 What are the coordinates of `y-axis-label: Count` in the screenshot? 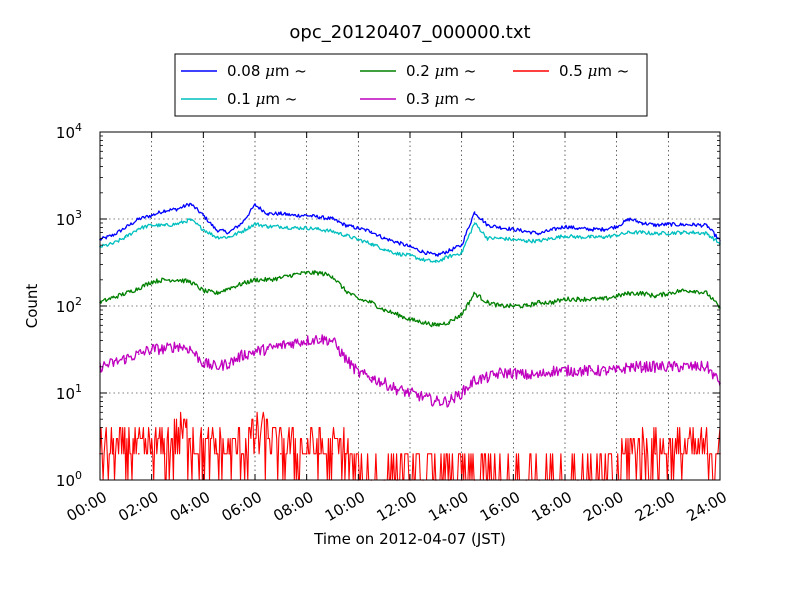 It's located at (32, 306).